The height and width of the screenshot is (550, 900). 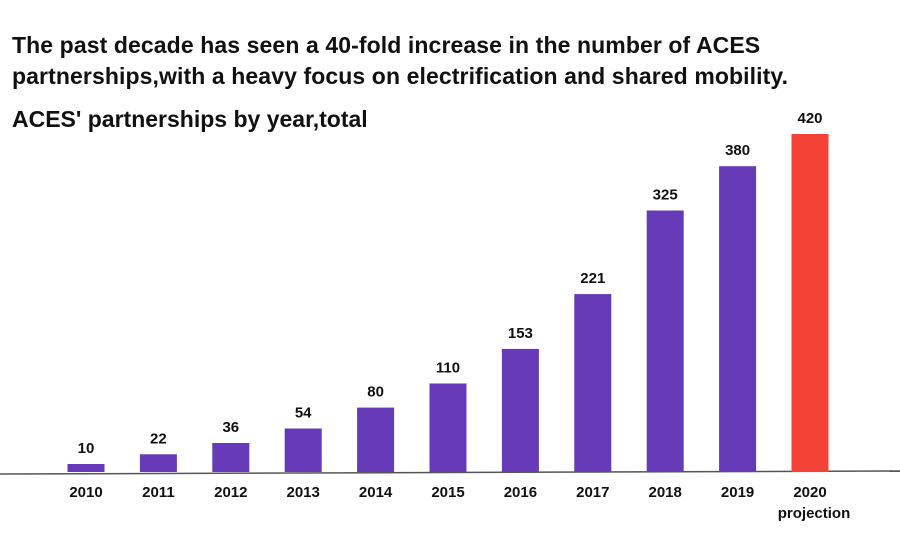 I want to click on bar-2020, so click(x=810, y=303).